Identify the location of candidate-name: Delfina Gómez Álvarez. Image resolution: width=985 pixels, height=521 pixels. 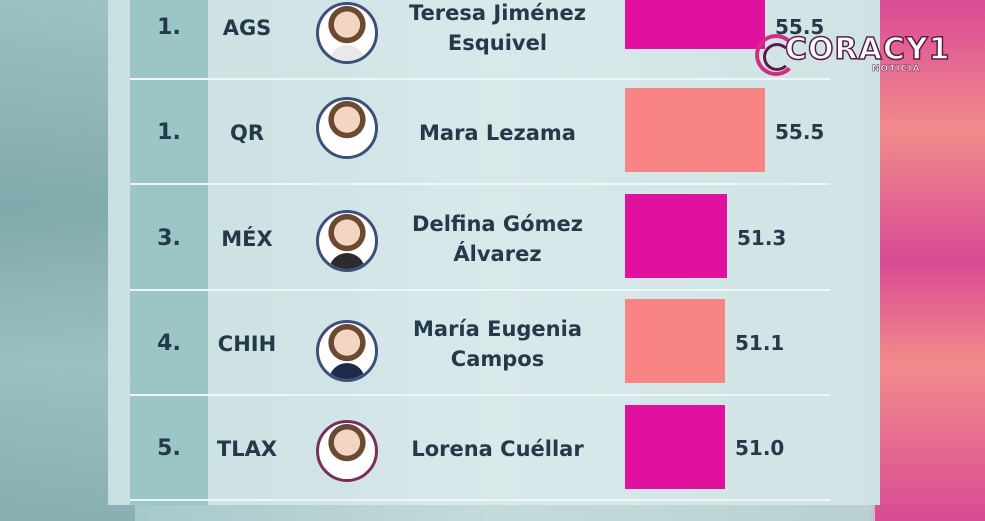
(497, 238).